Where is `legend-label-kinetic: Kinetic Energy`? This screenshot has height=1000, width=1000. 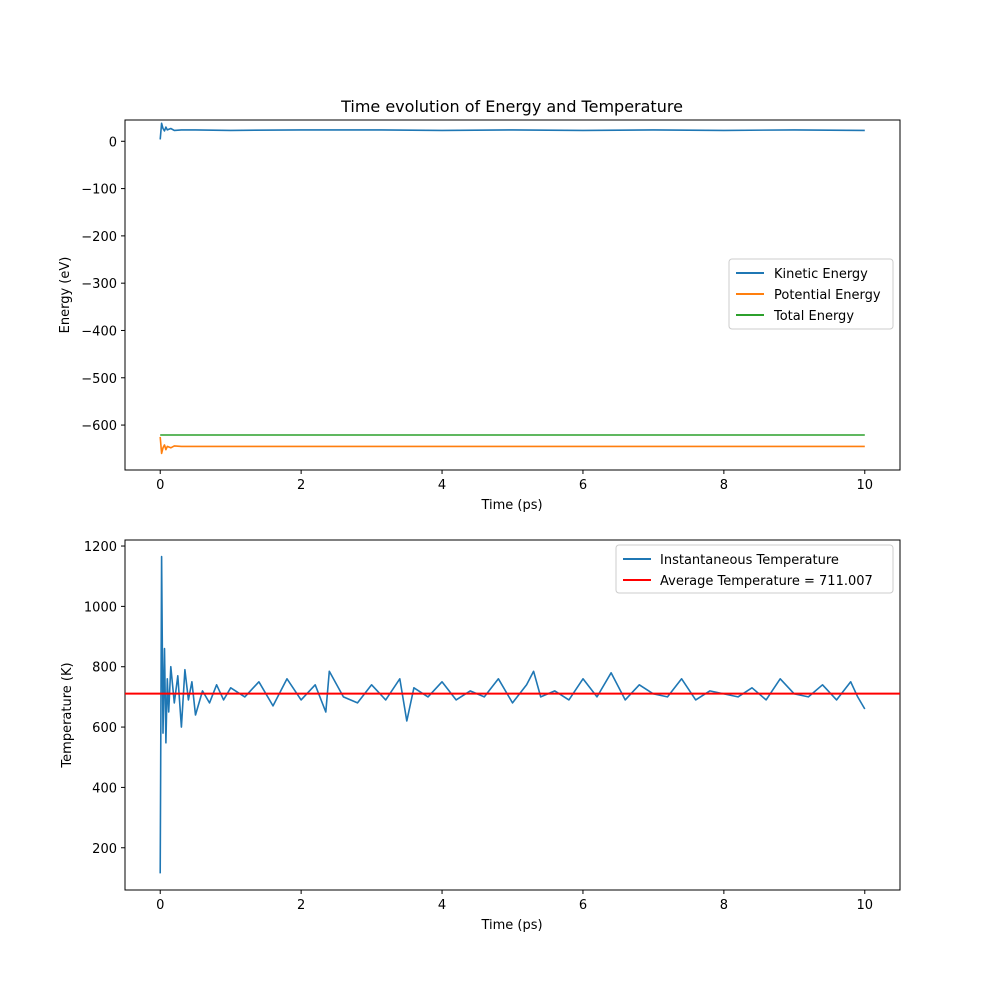 legend-label-kinetic: Kinetic Energy is located at coordinates (821, 274).